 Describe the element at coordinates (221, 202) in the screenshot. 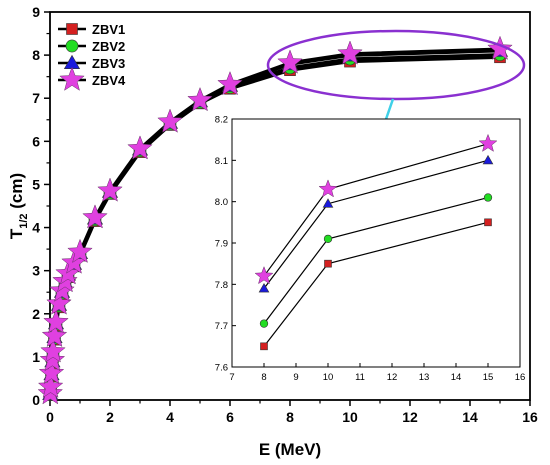

I see `inset-y-tick-label: 8.0` at that location.